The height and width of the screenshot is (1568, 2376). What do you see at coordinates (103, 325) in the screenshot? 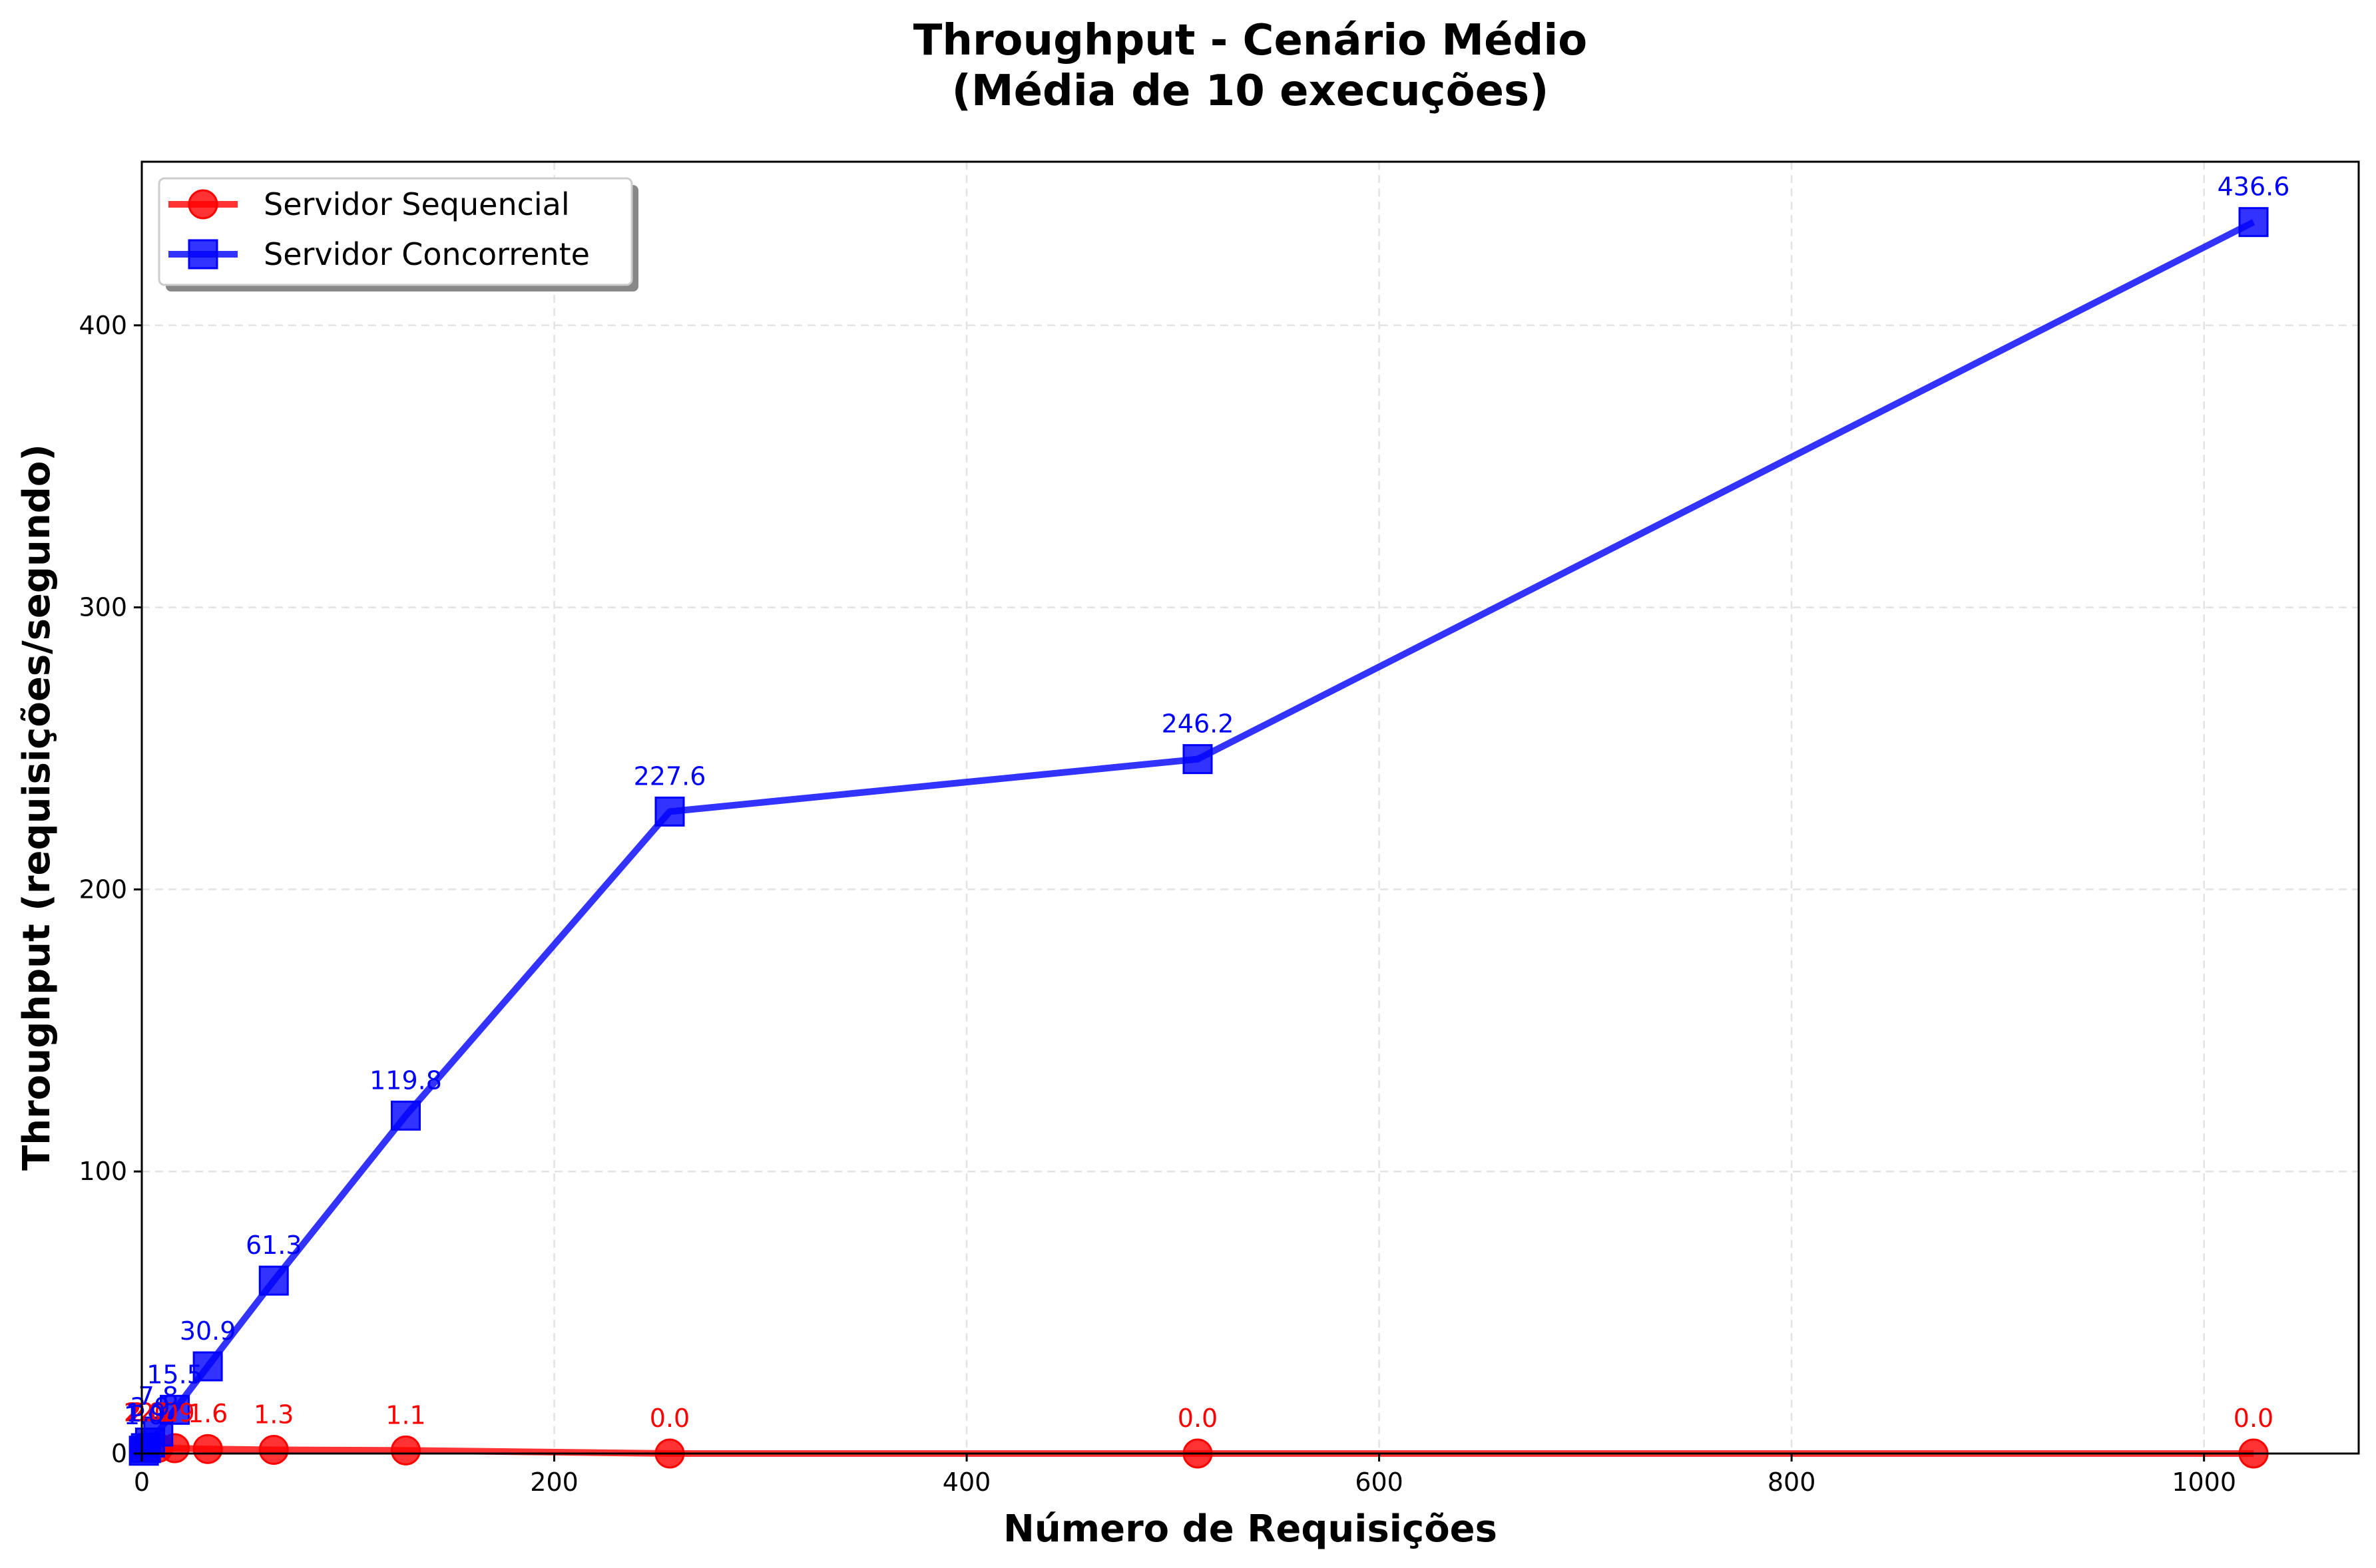
I see `y-tick-label: 400` at bounding box center [103, 325].